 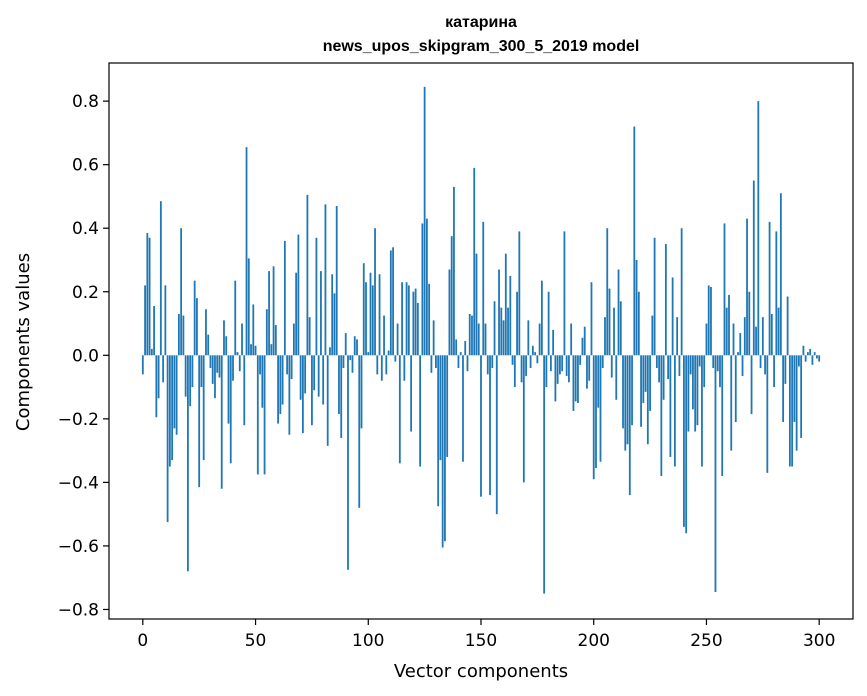 I want to click on x-tick-label: 150, so click(x=481, y=641).